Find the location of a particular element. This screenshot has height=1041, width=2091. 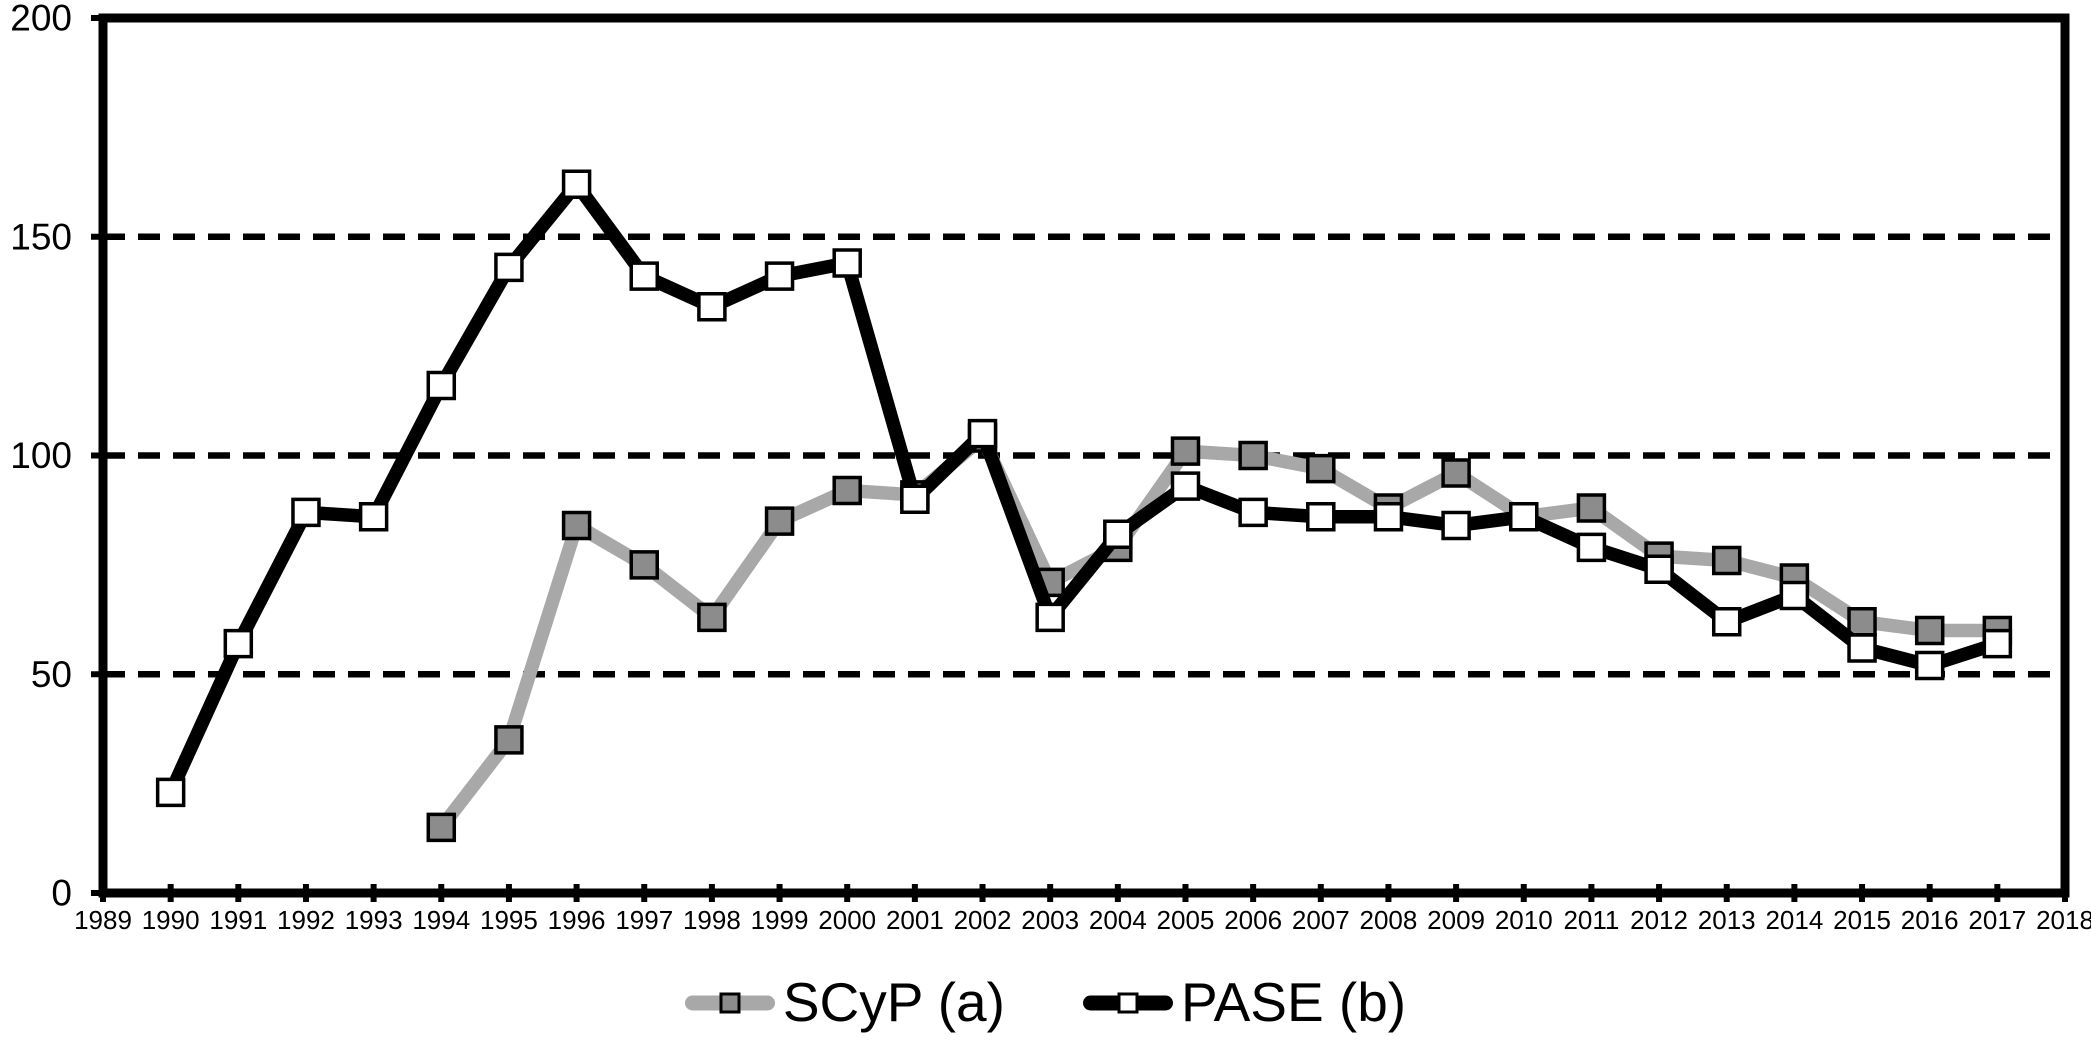

y-tick-label: 50 is located at coordinates (51, 674).